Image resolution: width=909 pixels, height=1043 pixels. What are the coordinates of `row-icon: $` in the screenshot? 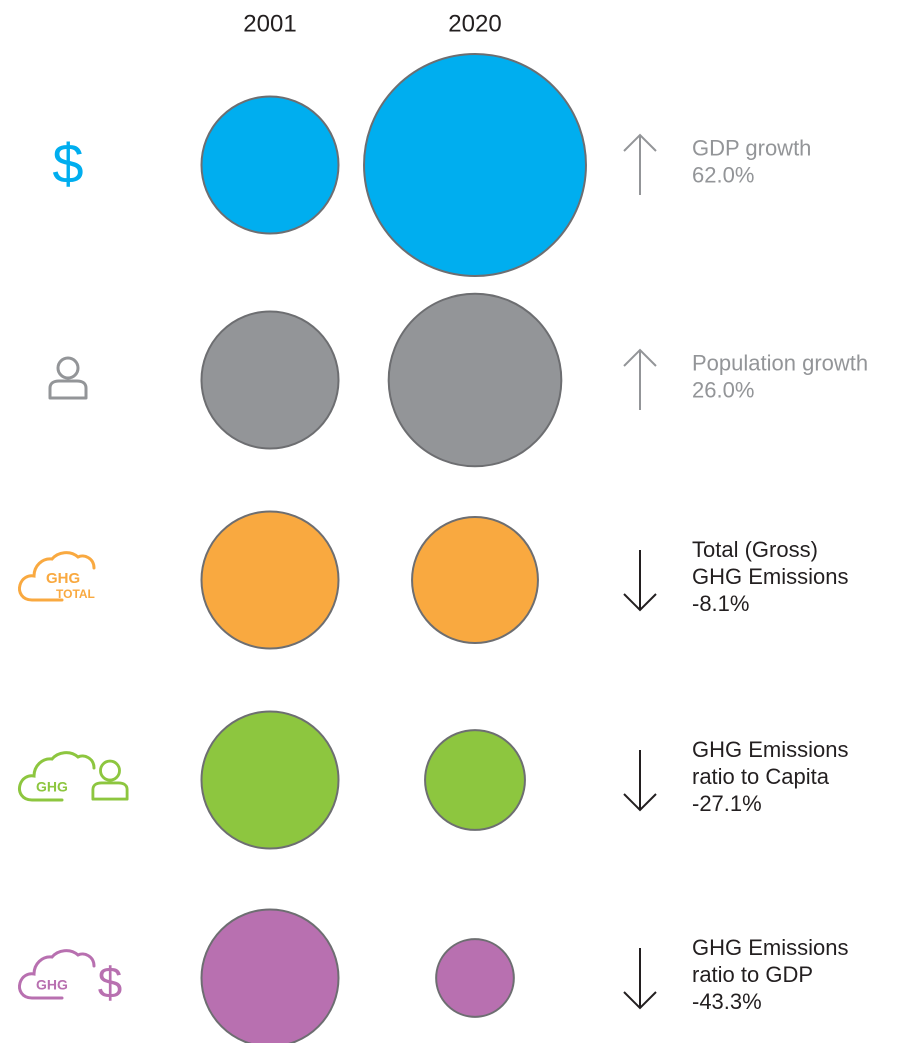 It's located at (67, 163).